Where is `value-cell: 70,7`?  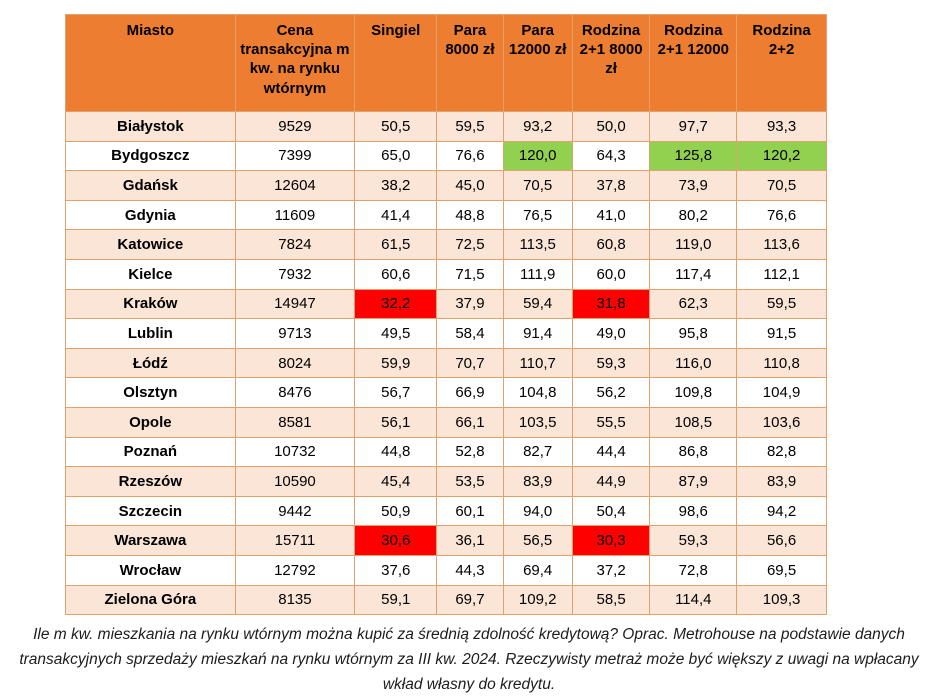
value-cell: 70,7 is located at coordinates (470, 363).